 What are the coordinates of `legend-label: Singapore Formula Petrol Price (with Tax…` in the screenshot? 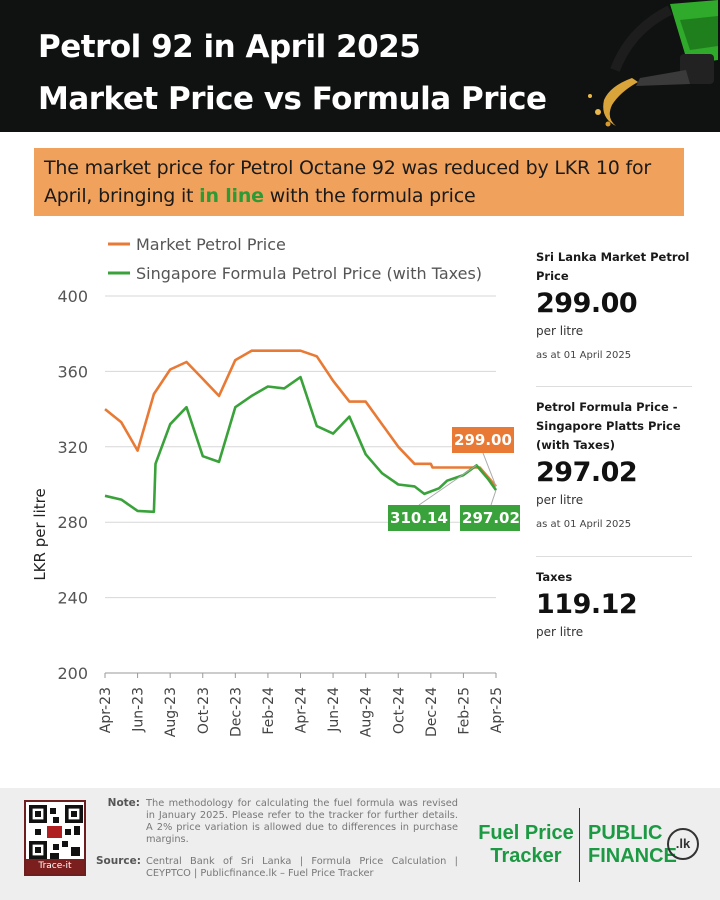 It's located at (309, 273).